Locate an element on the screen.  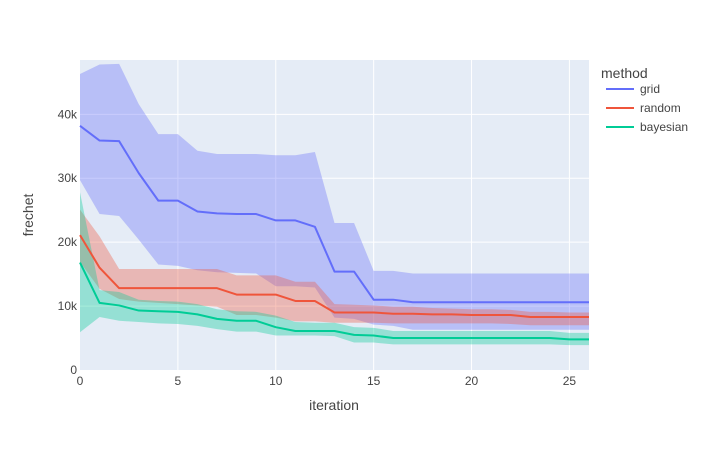
legend-item-bayesian: bayesian is located at coordinates (647, 127).